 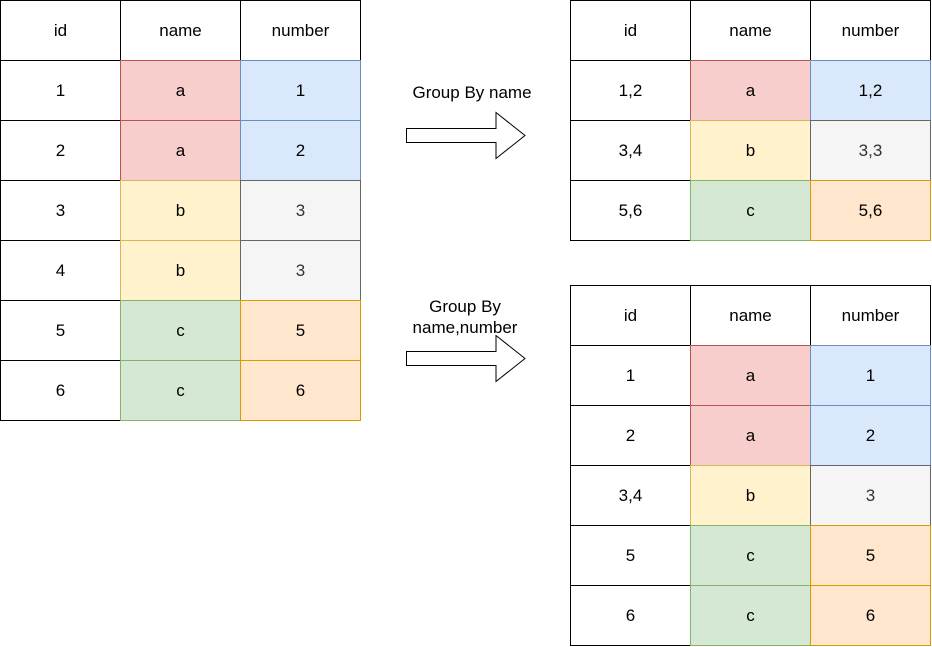 I want to click on group-by-label-line2: name,number, so click(x=465, y=327).